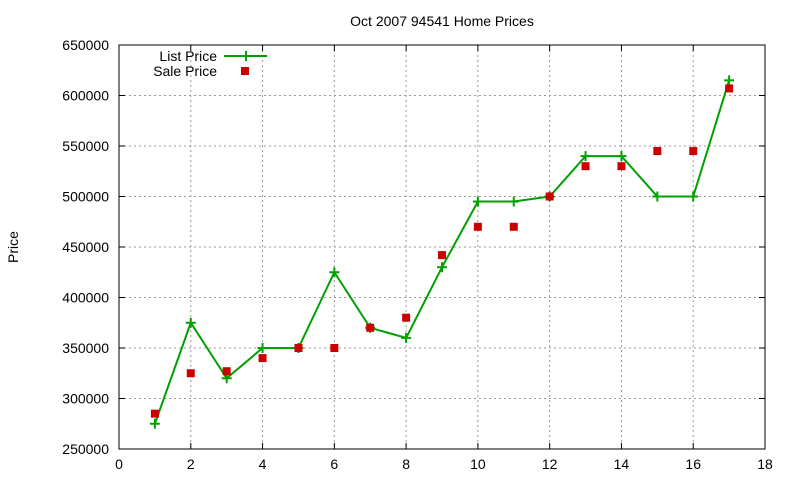 The width and height of the screenshot is (800, 485). What do you see at coordinates (85, 45) in the screenshot?
I see `y-tick-label: 650000` at bounding box center [85, 45].